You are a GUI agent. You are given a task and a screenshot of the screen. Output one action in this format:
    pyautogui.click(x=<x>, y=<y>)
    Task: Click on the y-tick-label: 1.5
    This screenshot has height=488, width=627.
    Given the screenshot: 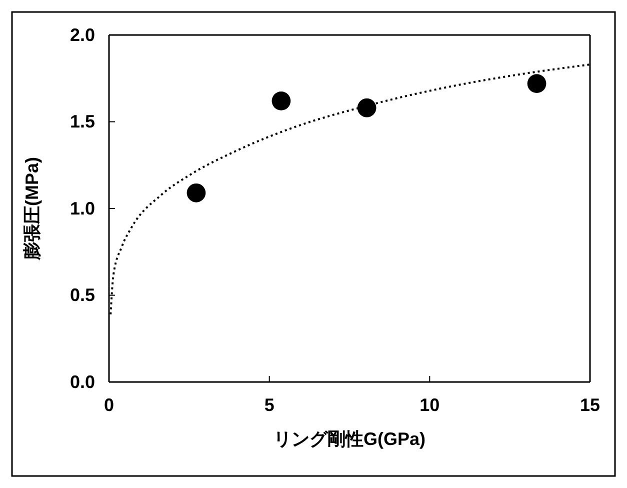 What is the action you would take?
    pyautogui.click(x=82, y=122)
    